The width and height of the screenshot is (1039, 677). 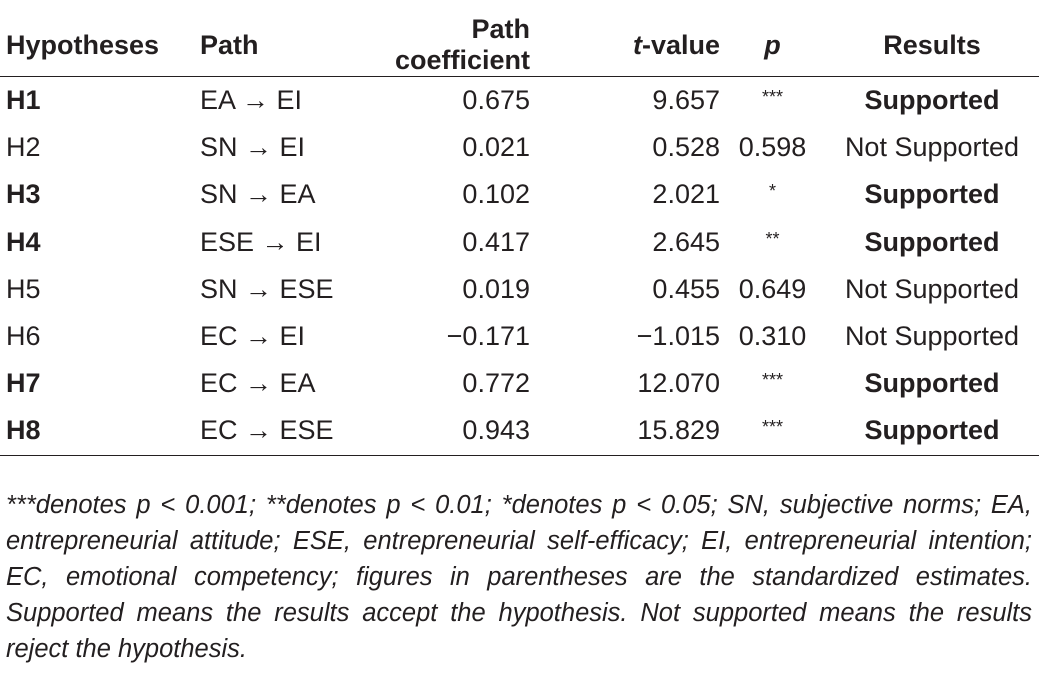 What do you see at coordinates (253, 336) in the screenshot?
I see `path-cell: EC → EI` at bounding box center [253, 336].